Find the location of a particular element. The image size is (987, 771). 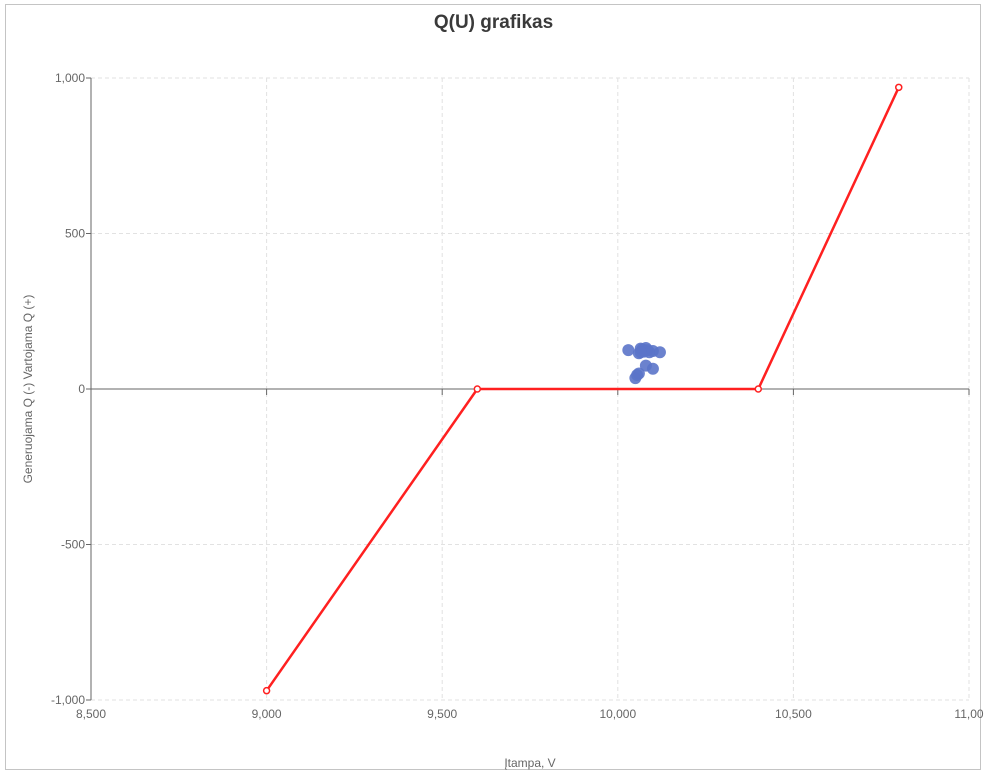

y-tick-label: 1,000 is located at coordinates (70, 78).